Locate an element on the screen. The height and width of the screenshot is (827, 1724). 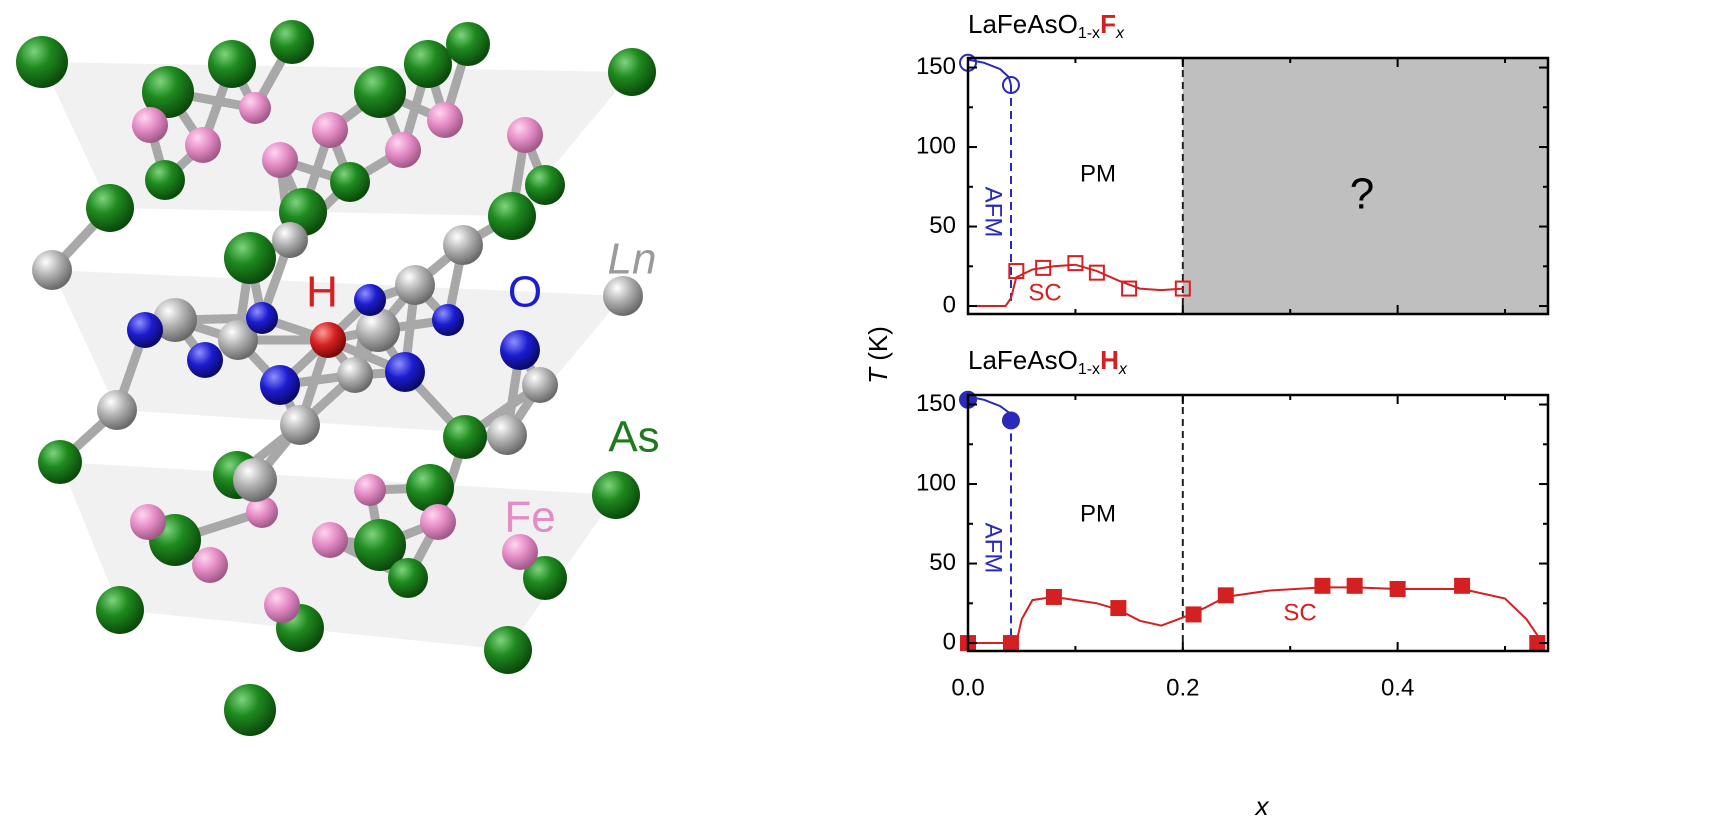
plot-frame is located at coordinates (1258, 523).